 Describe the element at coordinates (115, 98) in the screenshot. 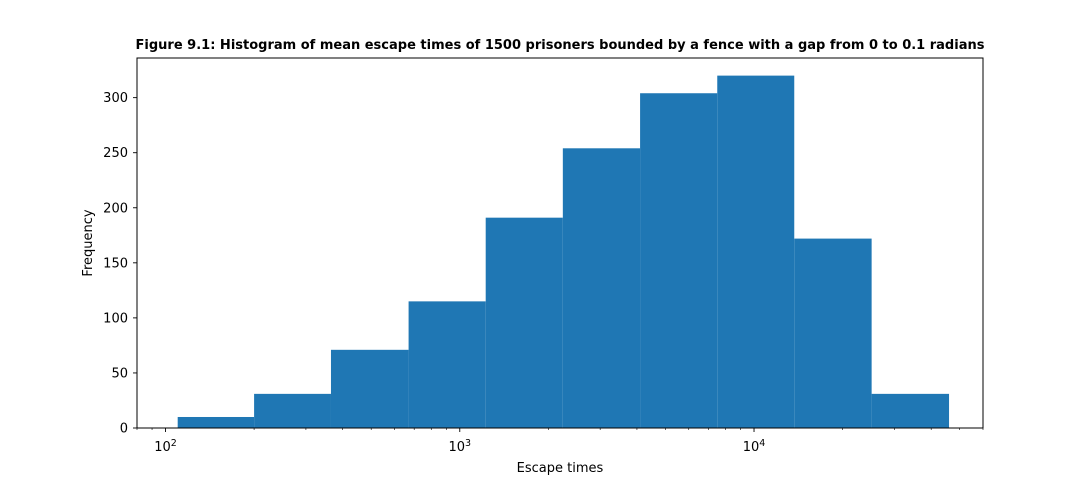

I see `y-tick-label: 300` at that location.